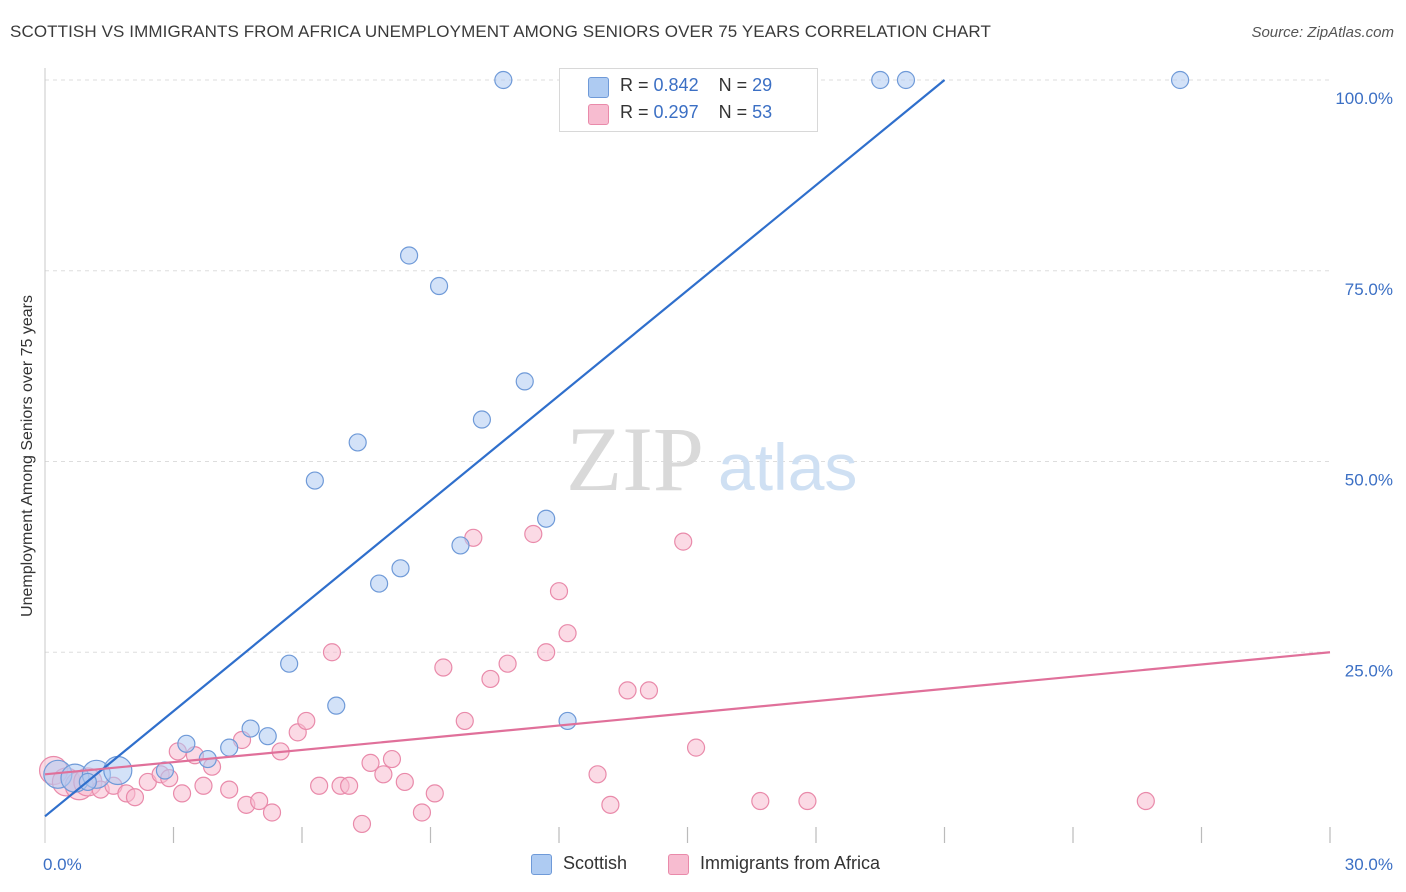  What do you see at coordinates (62, 864) in the screenshot?
I see `x-tick-label: 0.0%` at bounding box center [62, 864].